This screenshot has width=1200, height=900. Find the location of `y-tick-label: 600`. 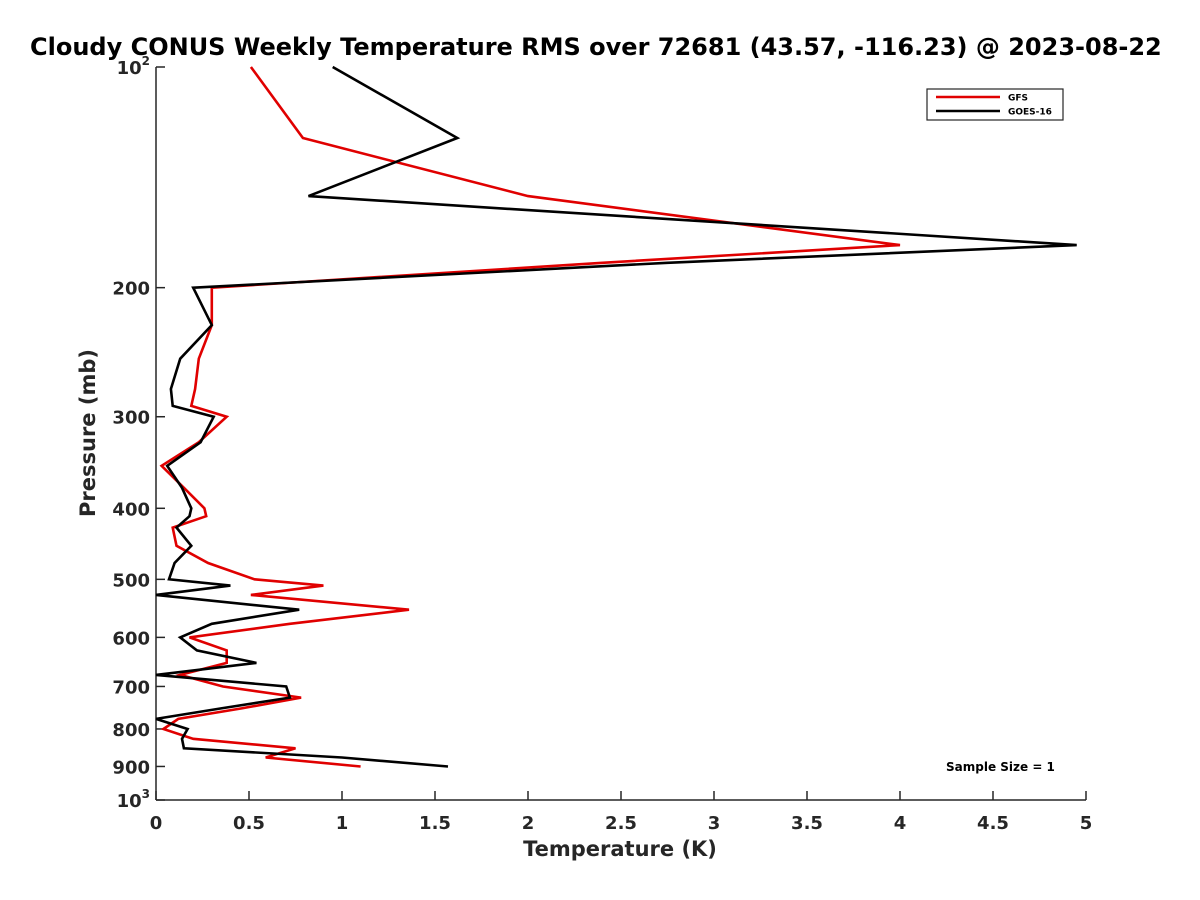

y-tick-label: 600 is located at coordinates (131, 638).